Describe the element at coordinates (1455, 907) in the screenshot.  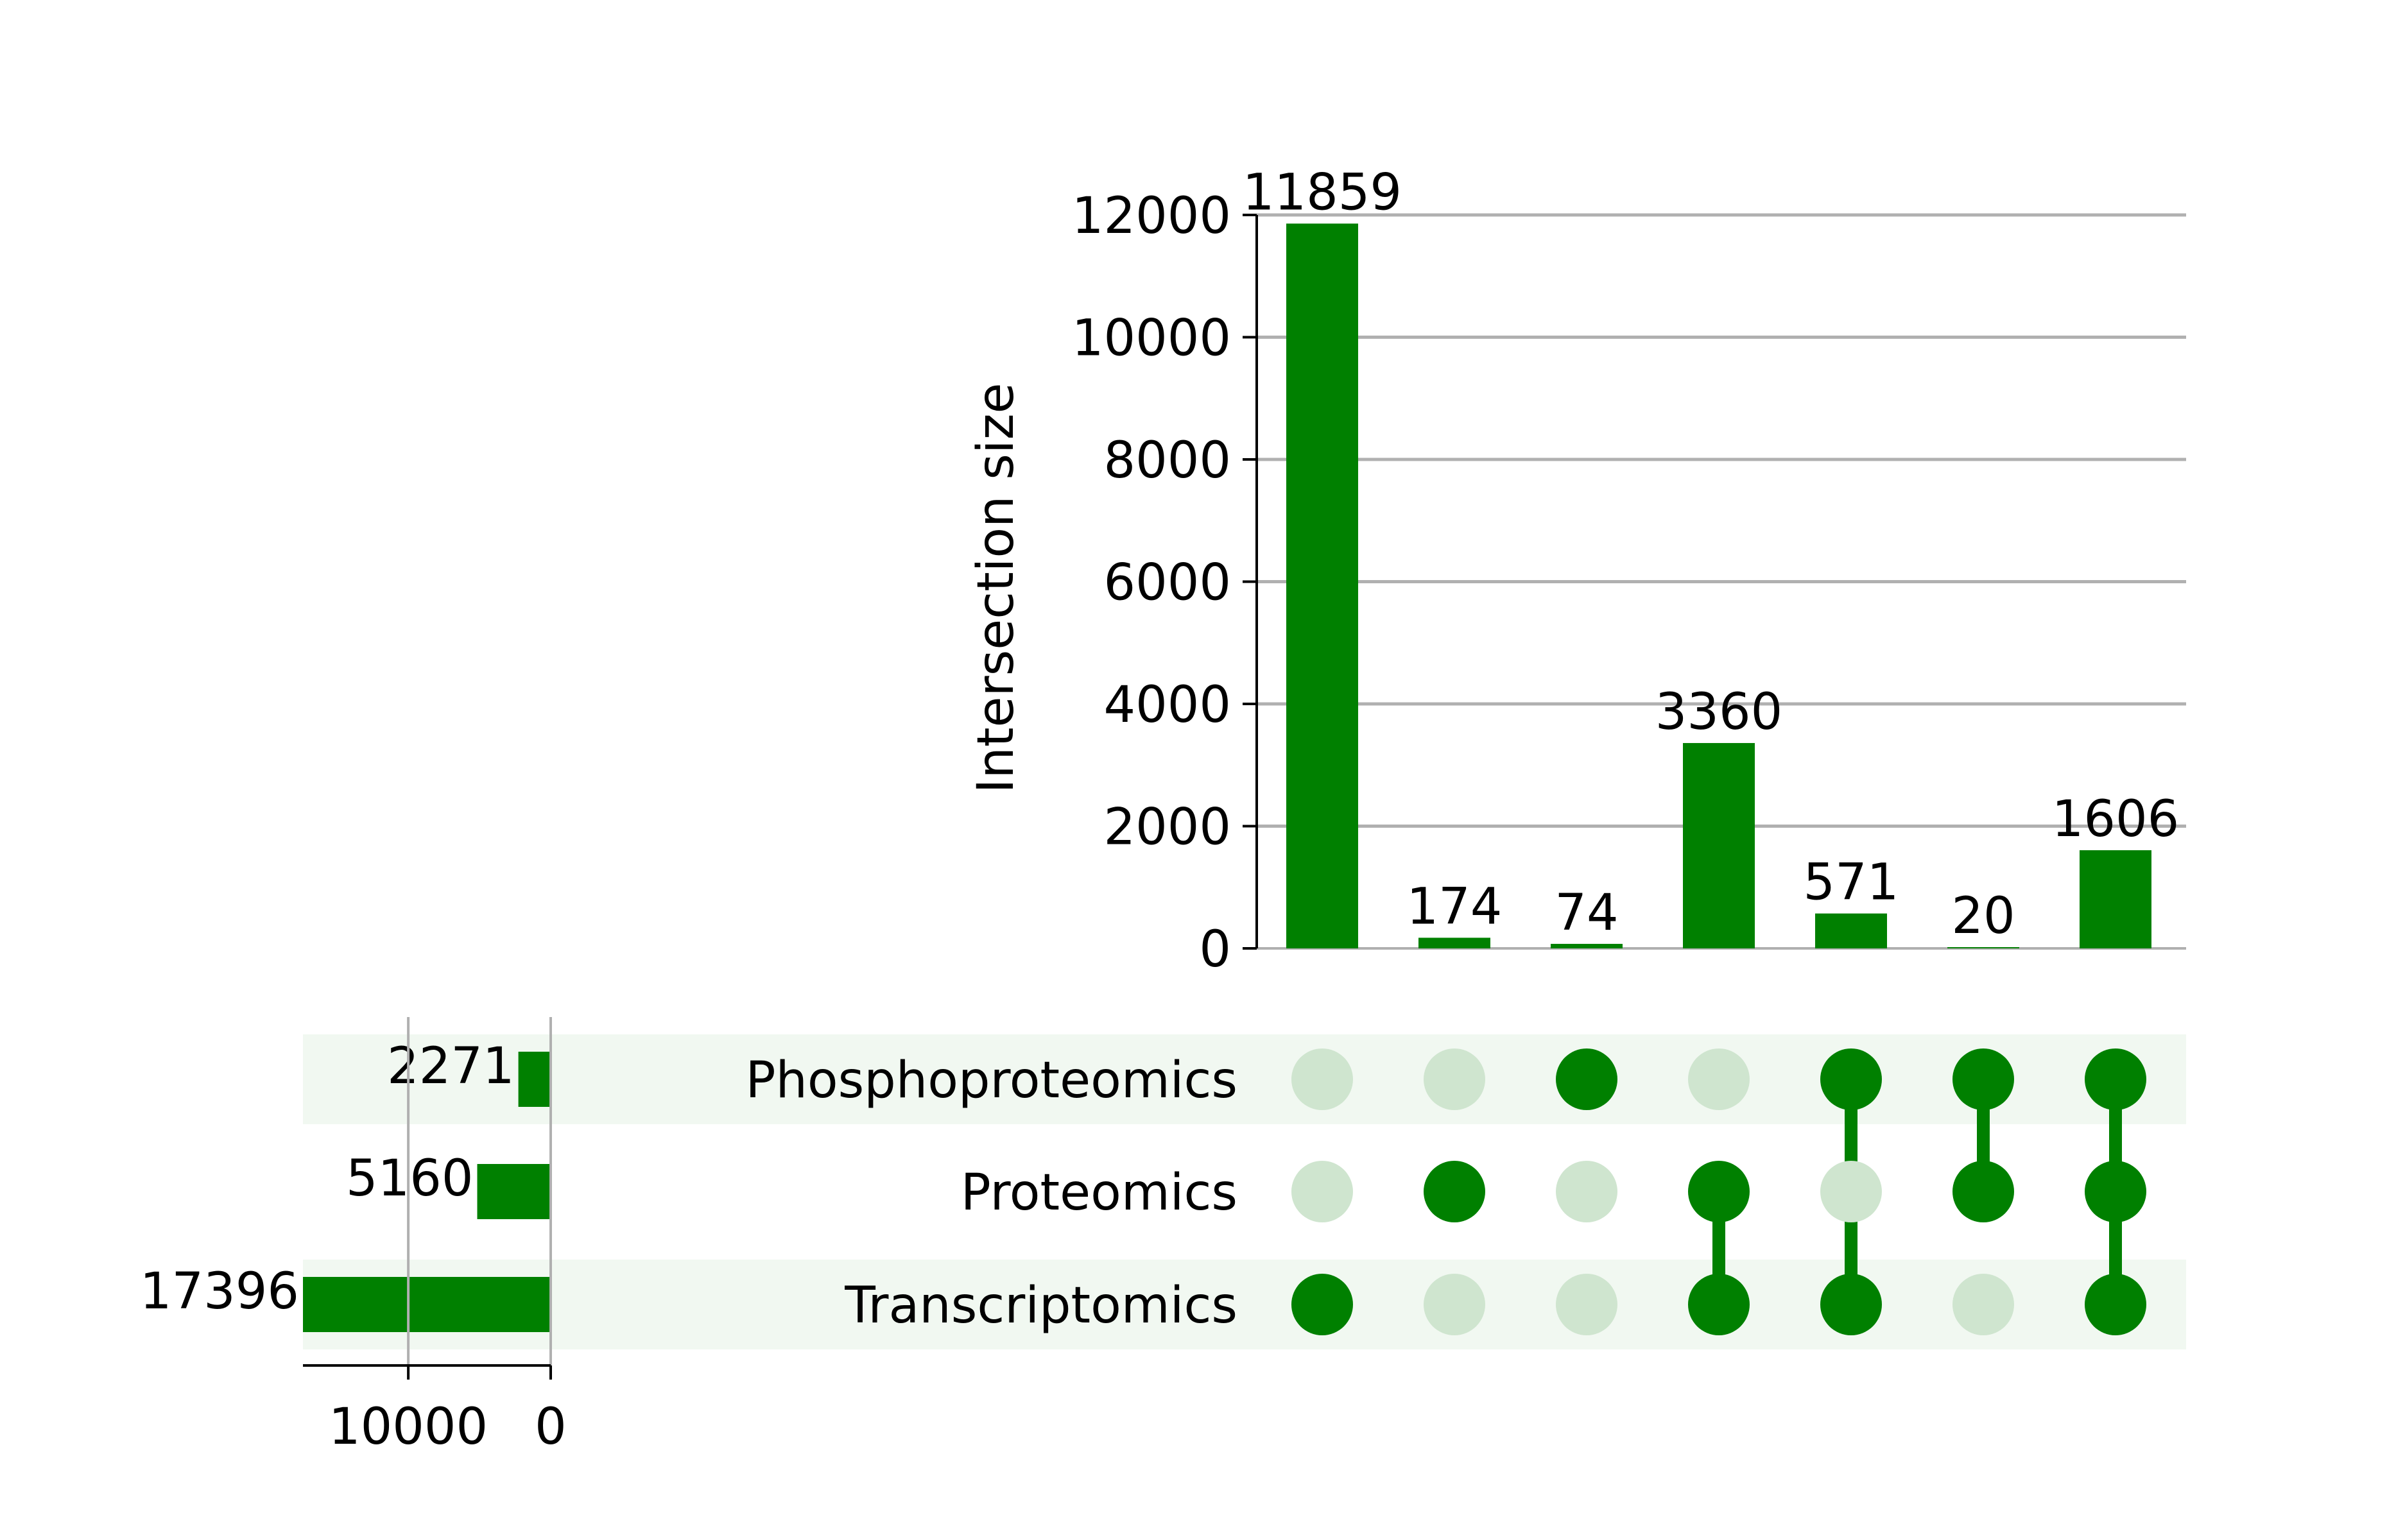
I see `intersection-bar-label: 174` at that location.